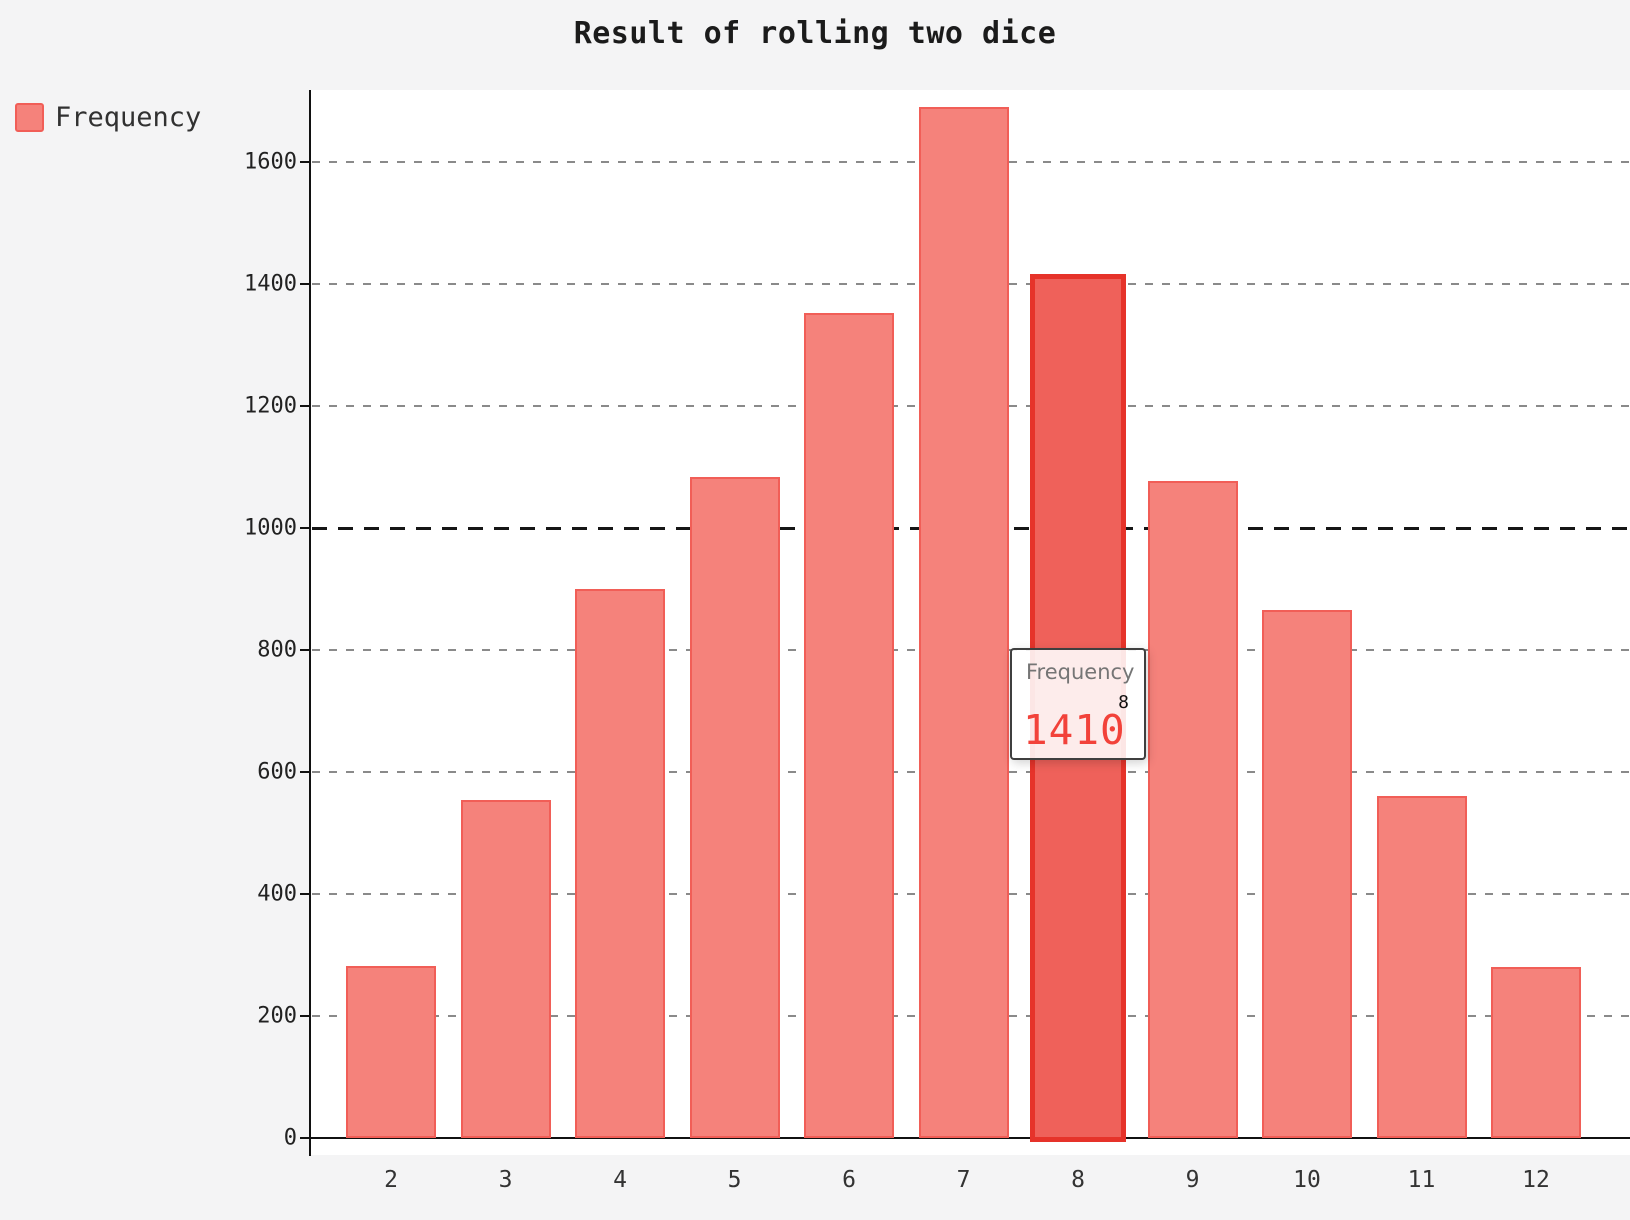  Describe the element at coordinates (1123, 702) in the screenshot. I see `tooltip-category: 8` at that location.